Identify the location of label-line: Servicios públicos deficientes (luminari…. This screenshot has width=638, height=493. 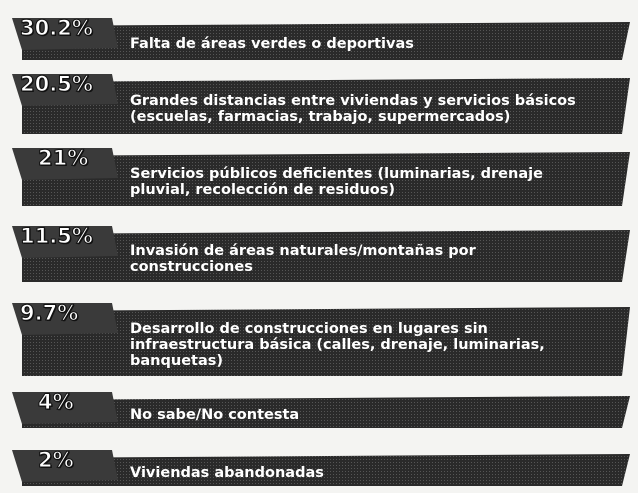
(336, 174).